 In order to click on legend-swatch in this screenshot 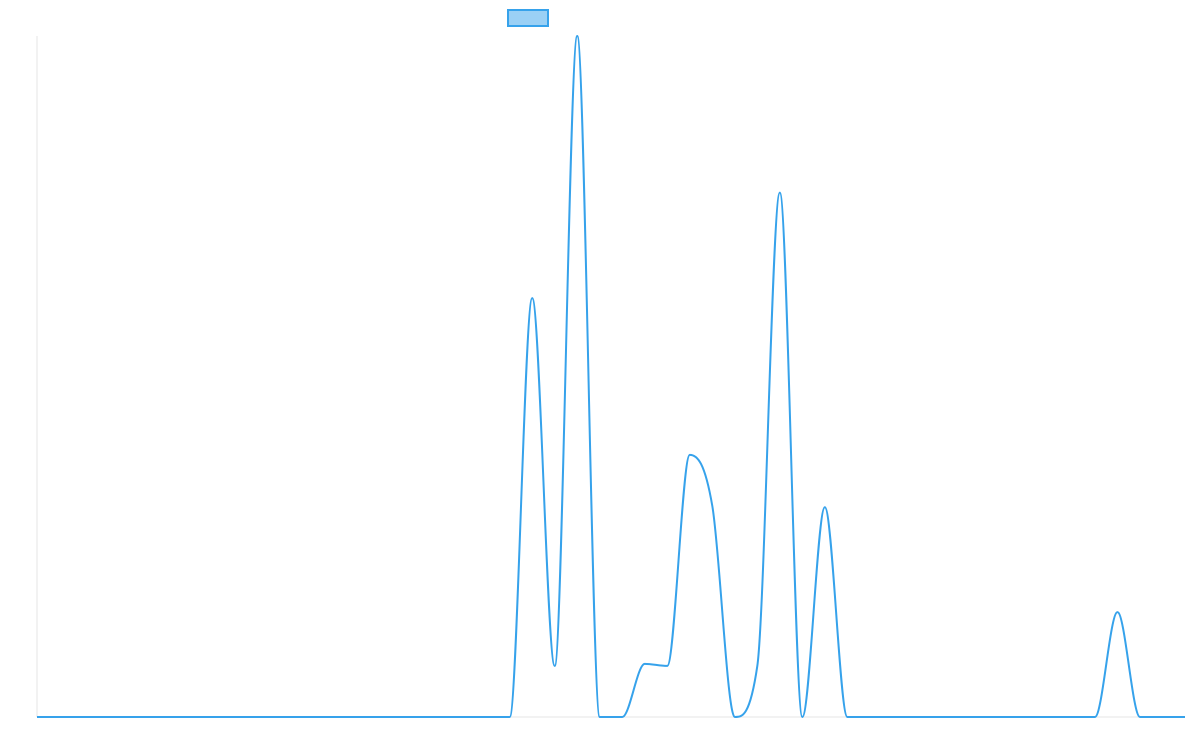, I will do `click(528, 18)`.